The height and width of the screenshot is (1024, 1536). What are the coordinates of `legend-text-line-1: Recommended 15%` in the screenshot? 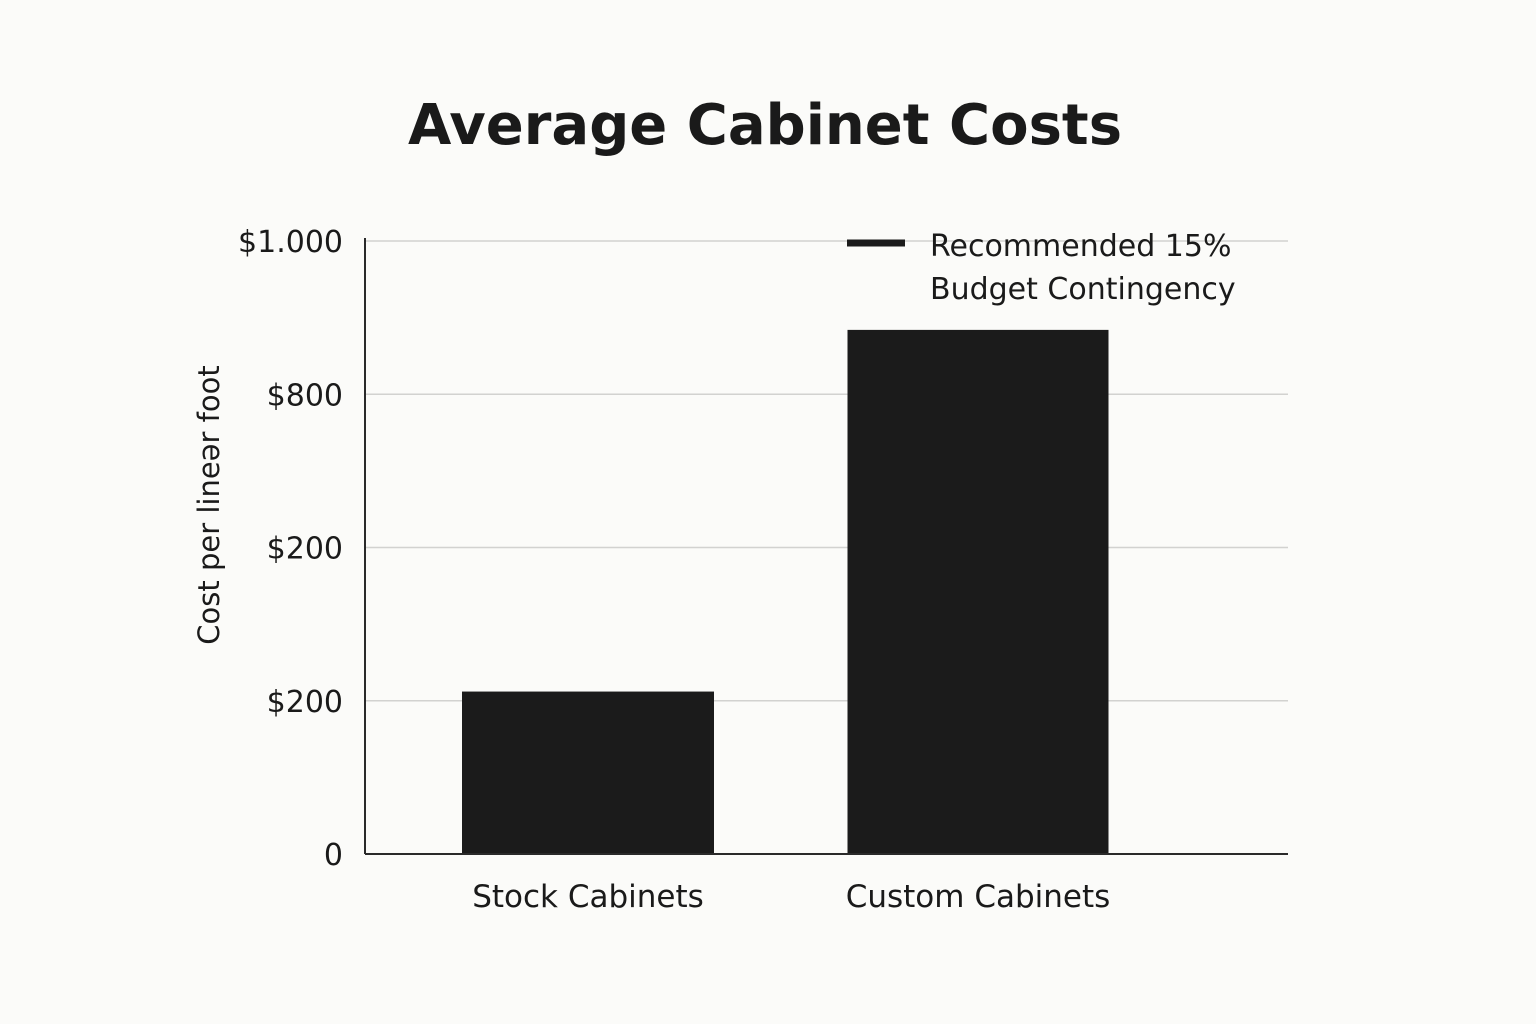 It's located at (1080, 246).